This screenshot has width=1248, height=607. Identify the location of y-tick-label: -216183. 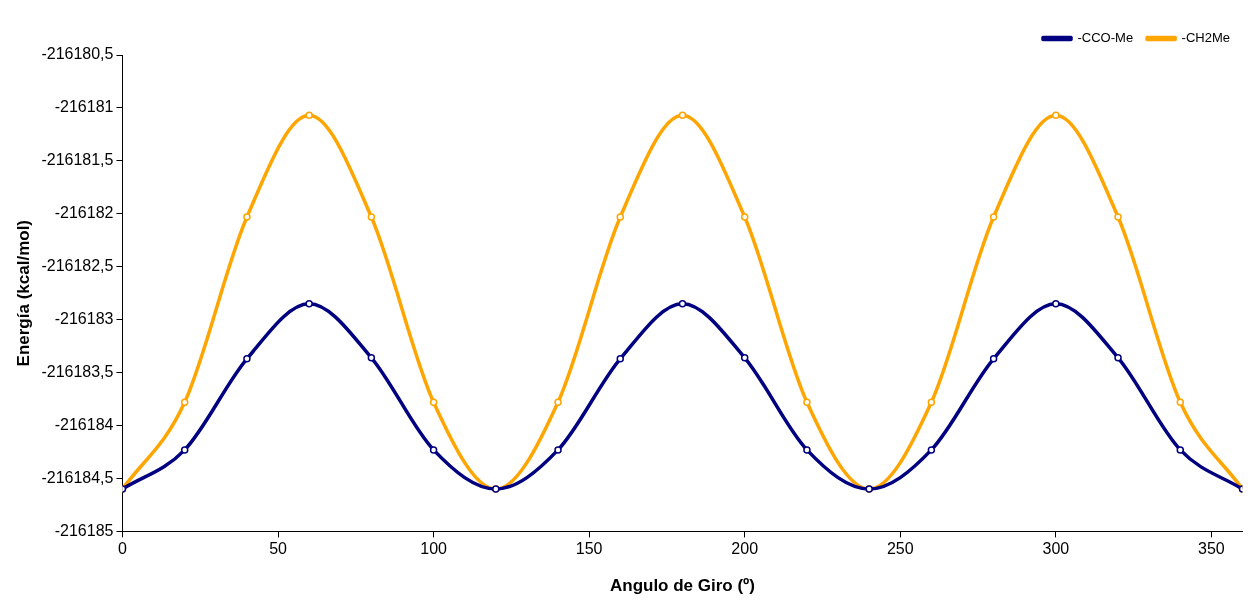
(84, 319).